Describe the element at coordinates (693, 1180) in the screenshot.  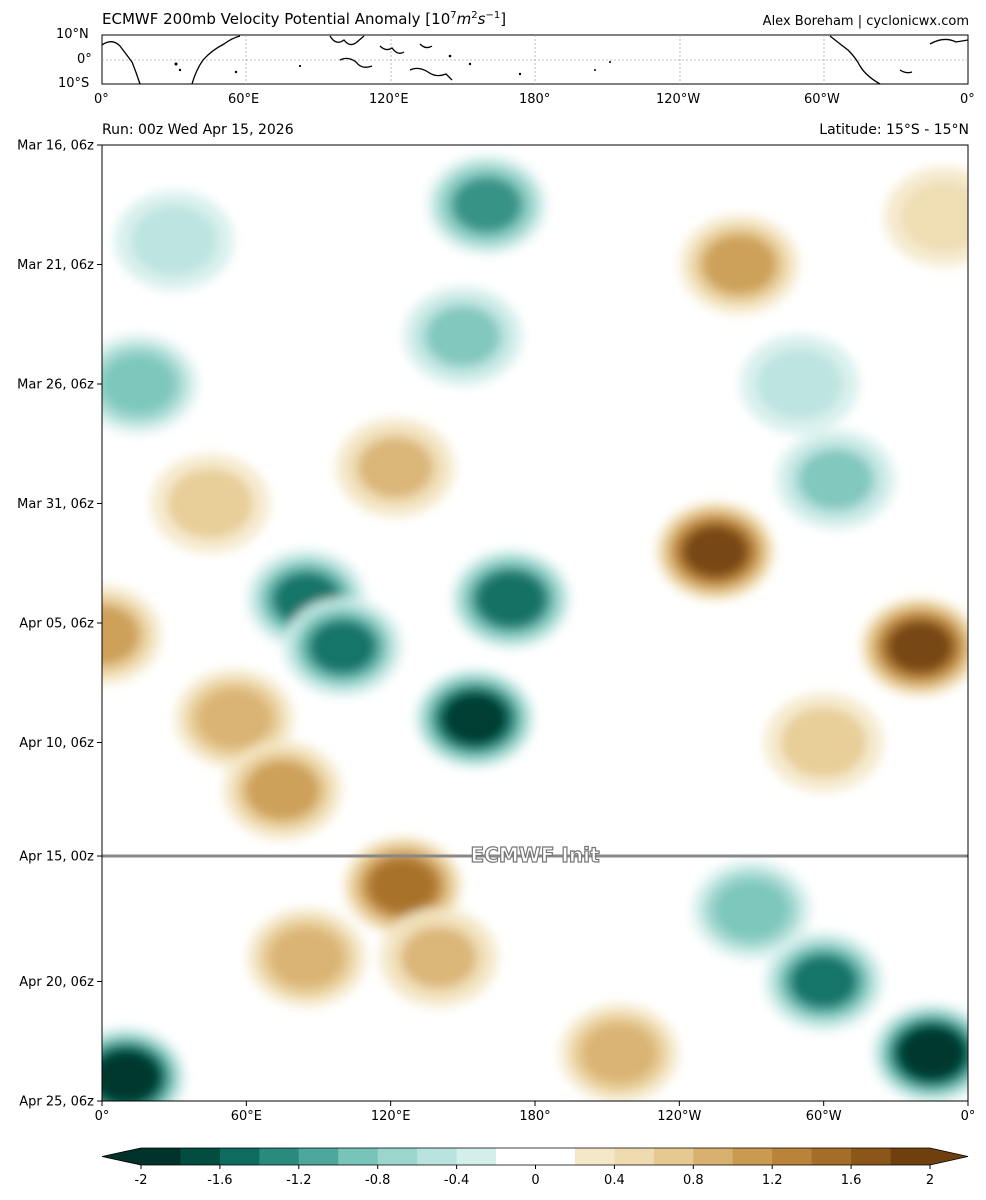
I see `colorbar-tick-label: 0.8` at that location.